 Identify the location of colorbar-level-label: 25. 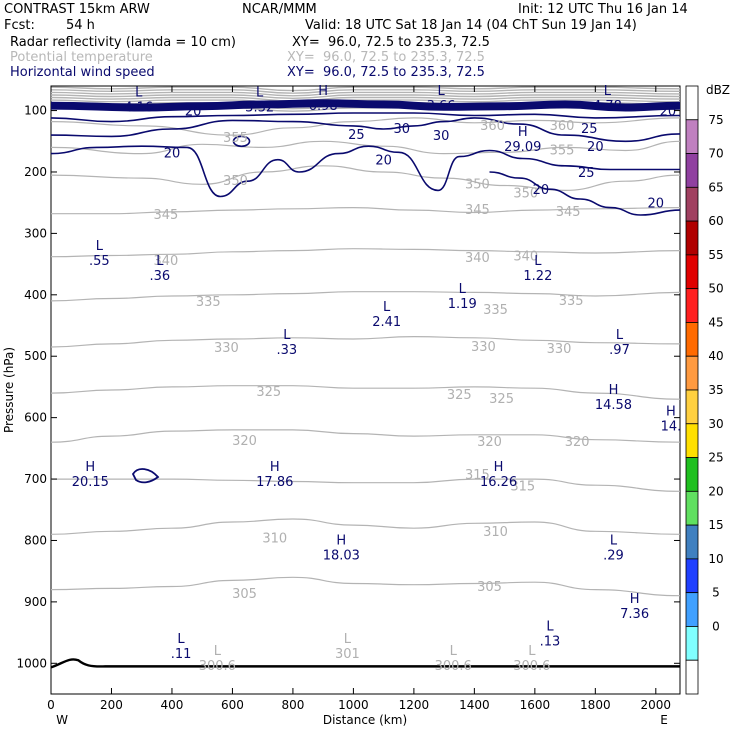
(715, 458).